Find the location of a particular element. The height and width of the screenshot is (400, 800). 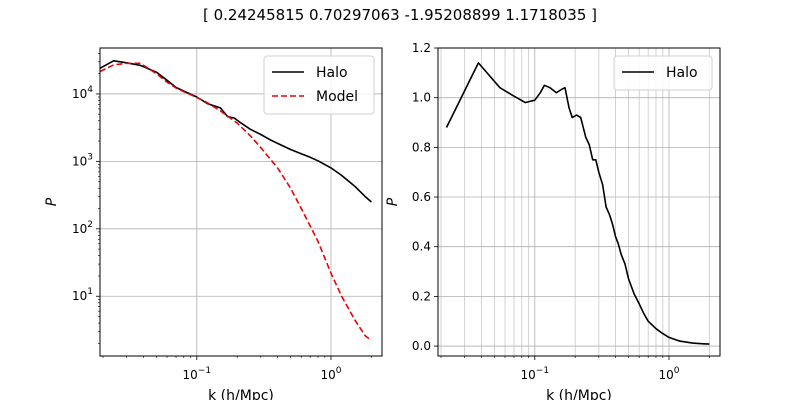

left-y-tick-label: 10⁴ is located at coordinates (82, 93).